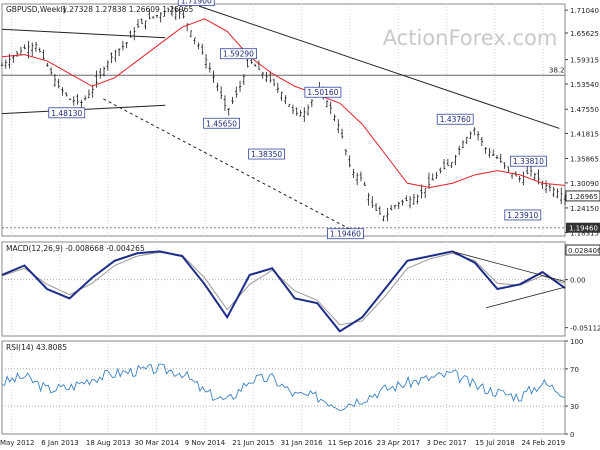 This screenshot has height=450, width=600. I want to click on x-tick-label: 27 May 2012, so click(17, 443).